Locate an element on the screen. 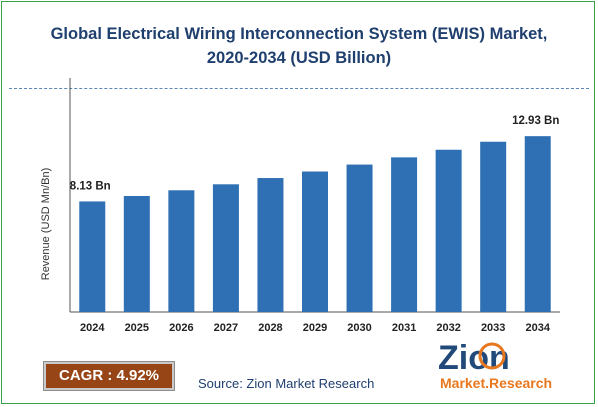  zion-logo: Zion Market.Research is located at coordinates (495, 366).